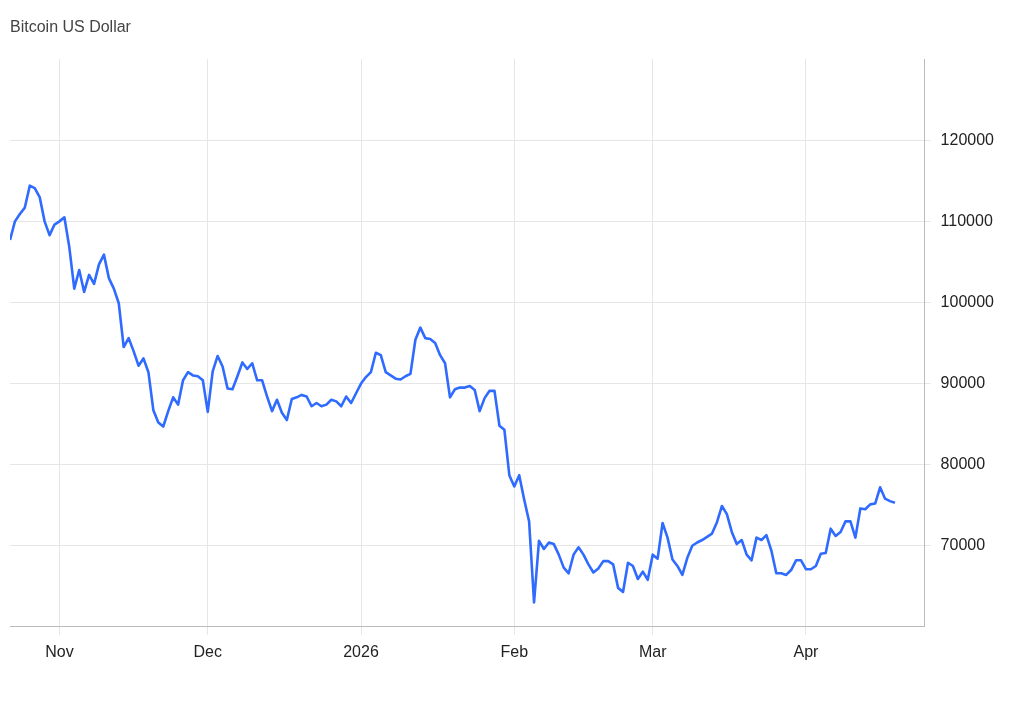 The height and width of the screenshot is (710, 1024). Describe the element at coordinates (653, 651) in the screenshot. I see `x-tick-label: Mar` at that location.